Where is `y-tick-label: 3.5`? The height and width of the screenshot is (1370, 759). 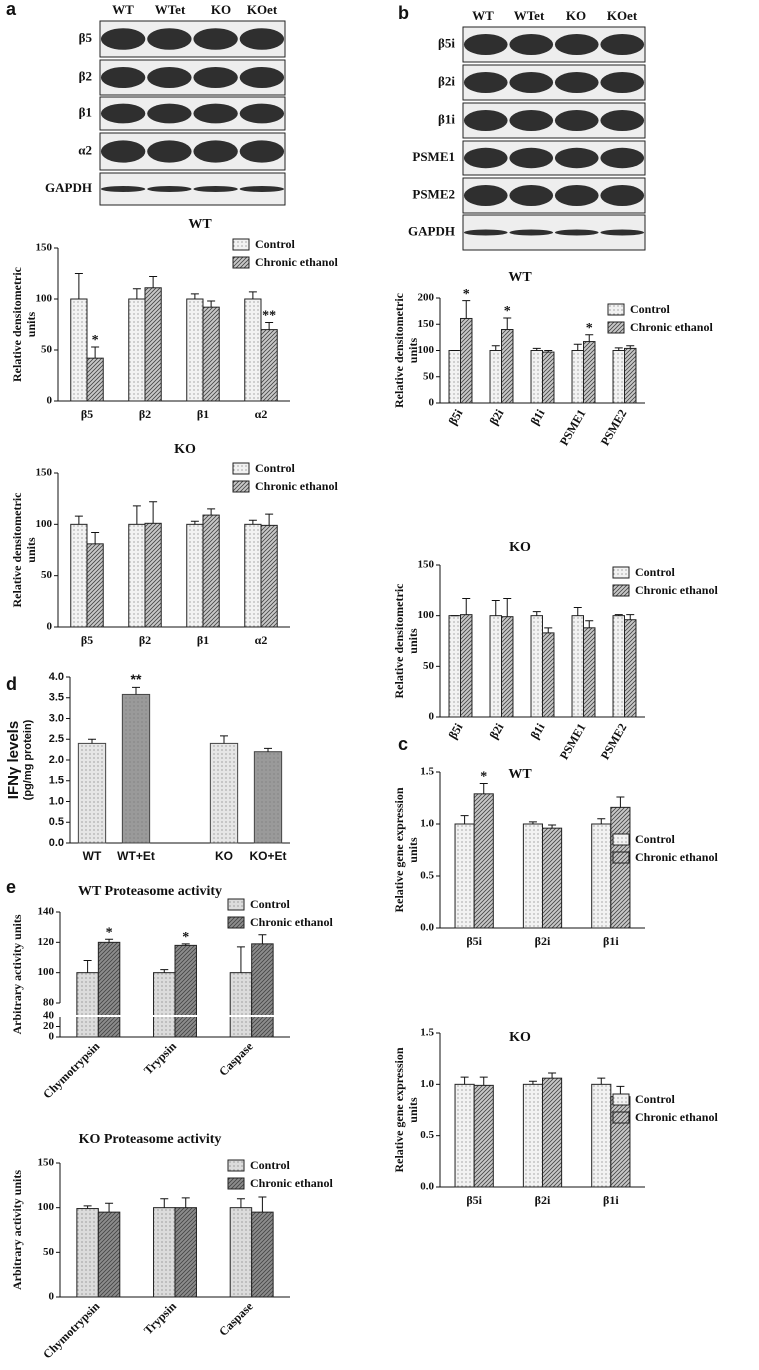 y-tick-label: 3.5 is located at coordinates (56, 698).